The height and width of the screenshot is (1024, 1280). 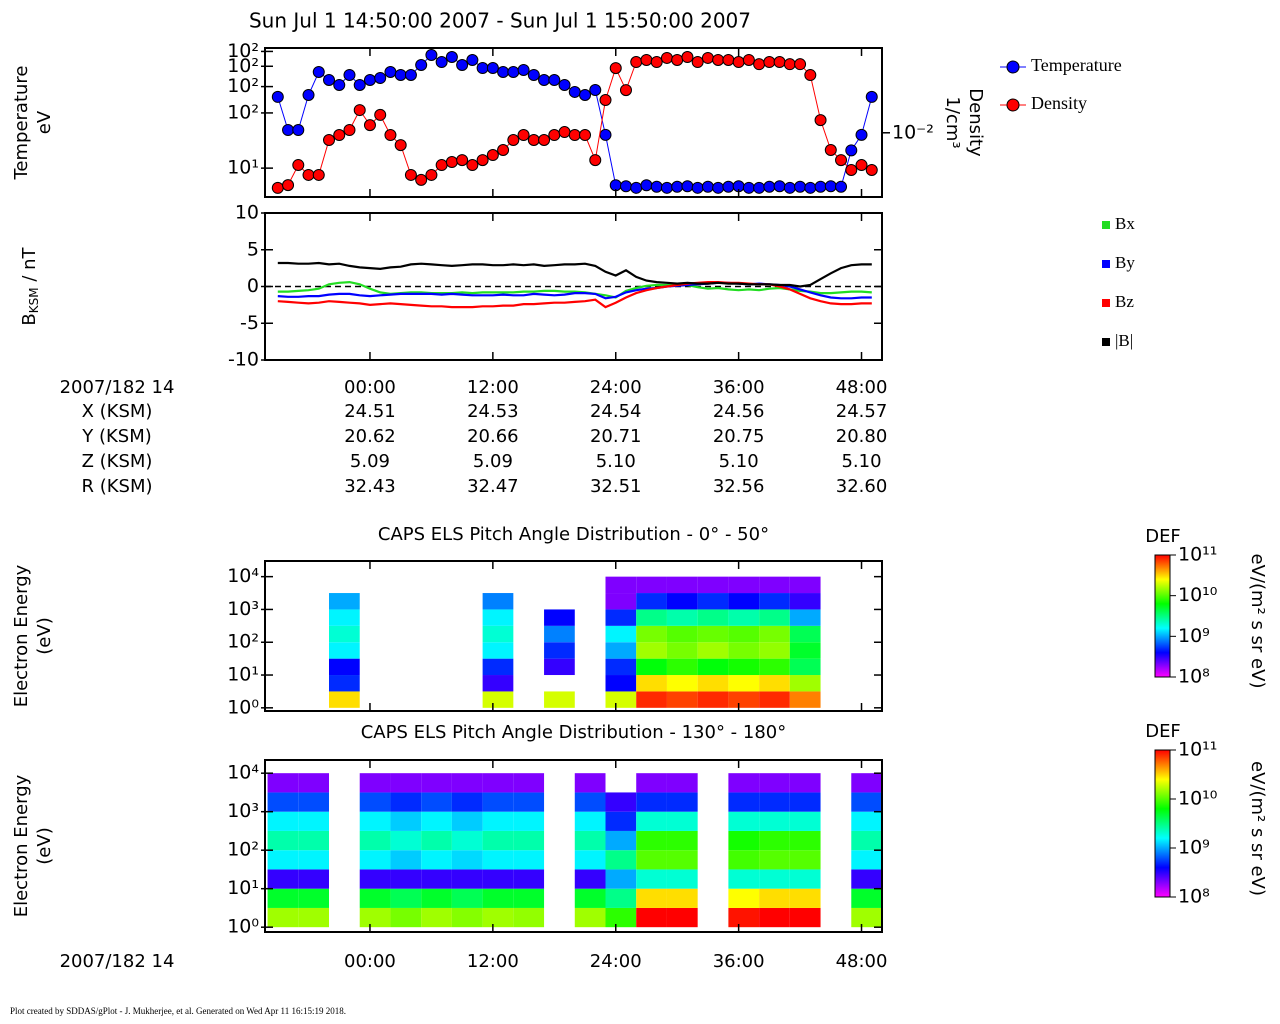 What do you see at coordinates (1197, 595) in the screenshot?
I see `colorbar-tick-label: 10¹⁰` at bounding box center [1197, 595].